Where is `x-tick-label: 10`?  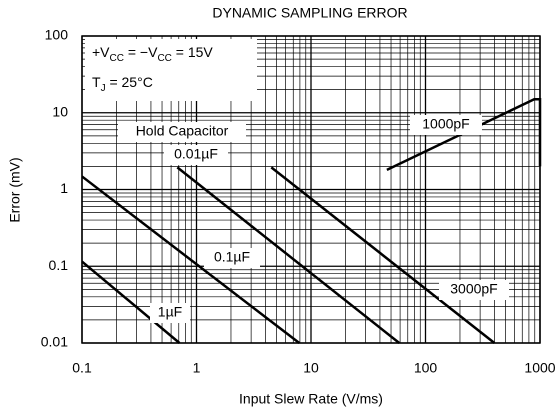 x-tick-label: 10 is located at coordinates (311, 368).